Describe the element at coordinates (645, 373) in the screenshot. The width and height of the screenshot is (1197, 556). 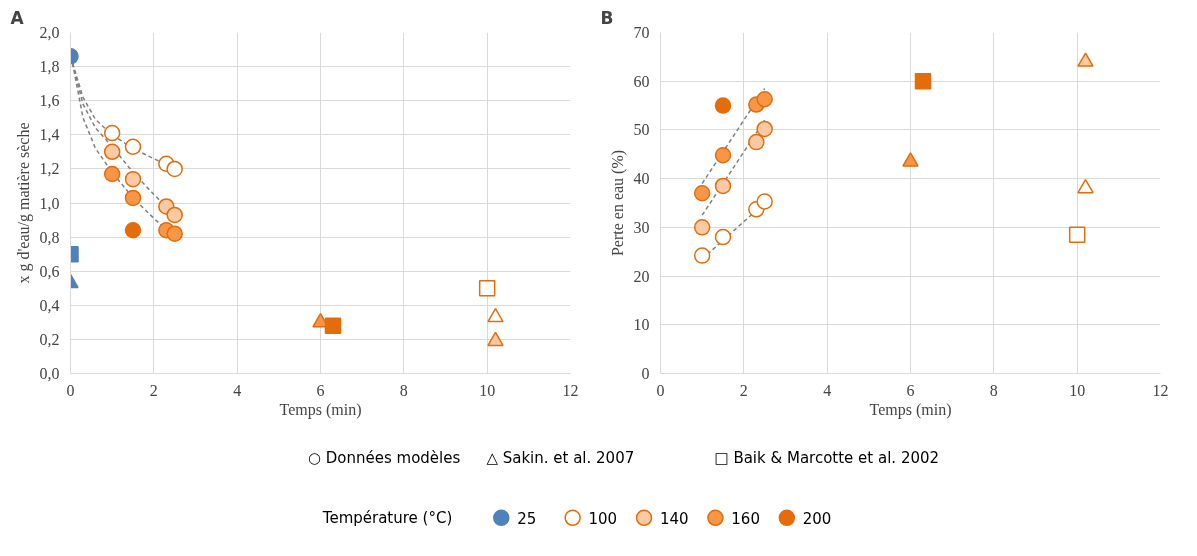
I see `y-tick-label: 0` at that location.